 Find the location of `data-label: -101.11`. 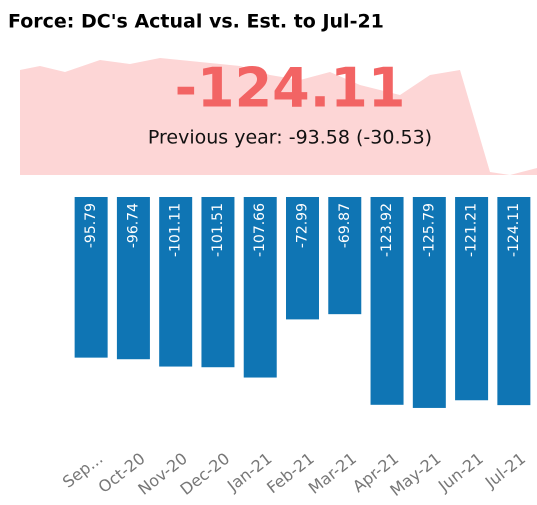

data-label: -101.11 is located at coordinates (176, 230).